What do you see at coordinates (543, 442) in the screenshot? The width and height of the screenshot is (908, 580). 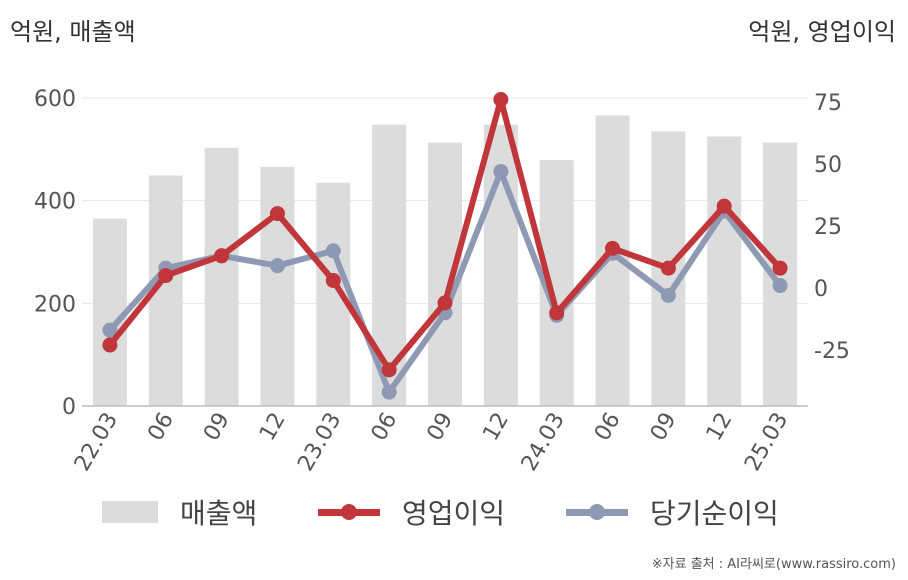 I see `x-tick-label: 24.03` at bounding box center [543, 442].